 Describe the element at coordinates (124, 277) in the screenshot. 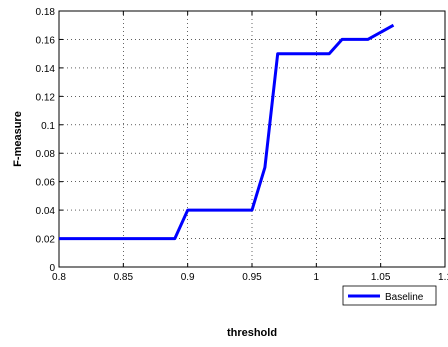

I see `x-tick-label: 0.85` at that location.